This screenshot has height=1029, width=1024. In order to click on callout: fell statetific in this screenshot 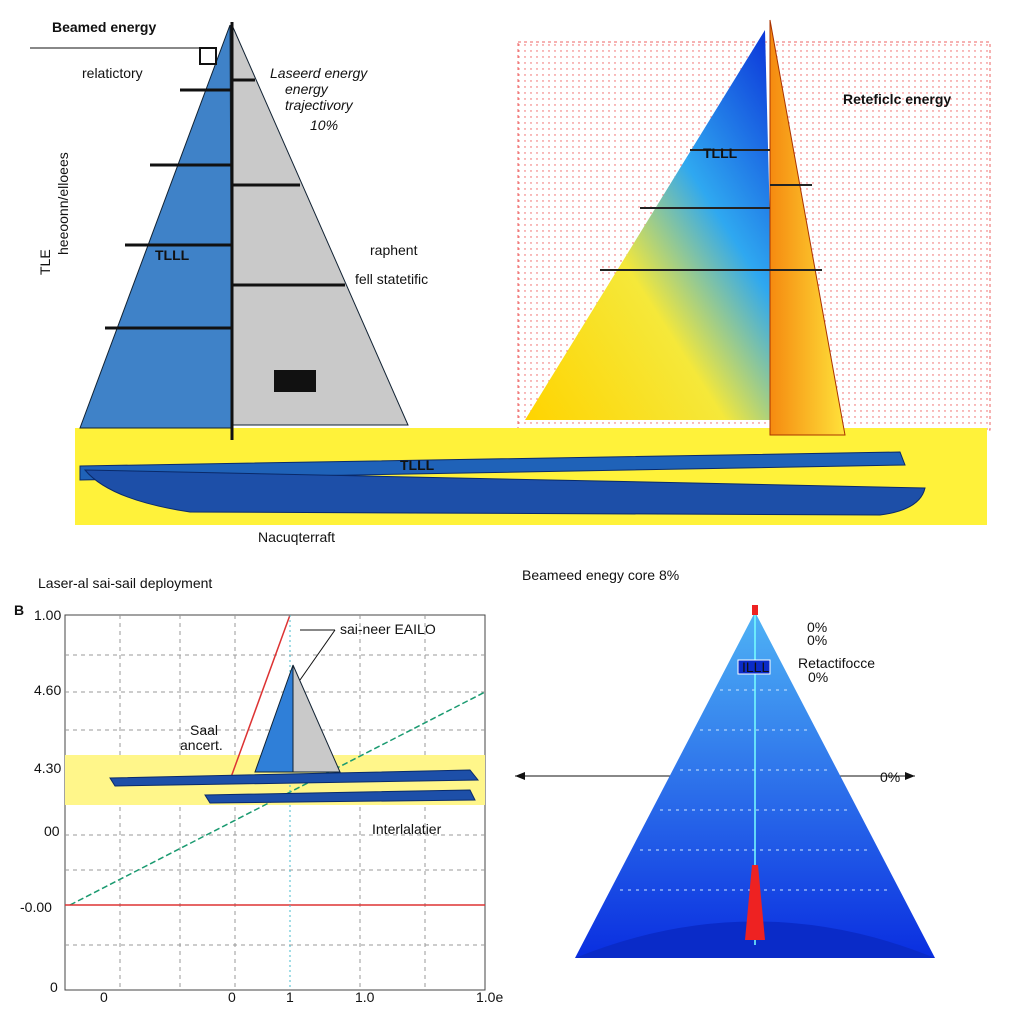, I will do `click(391, 279)`.